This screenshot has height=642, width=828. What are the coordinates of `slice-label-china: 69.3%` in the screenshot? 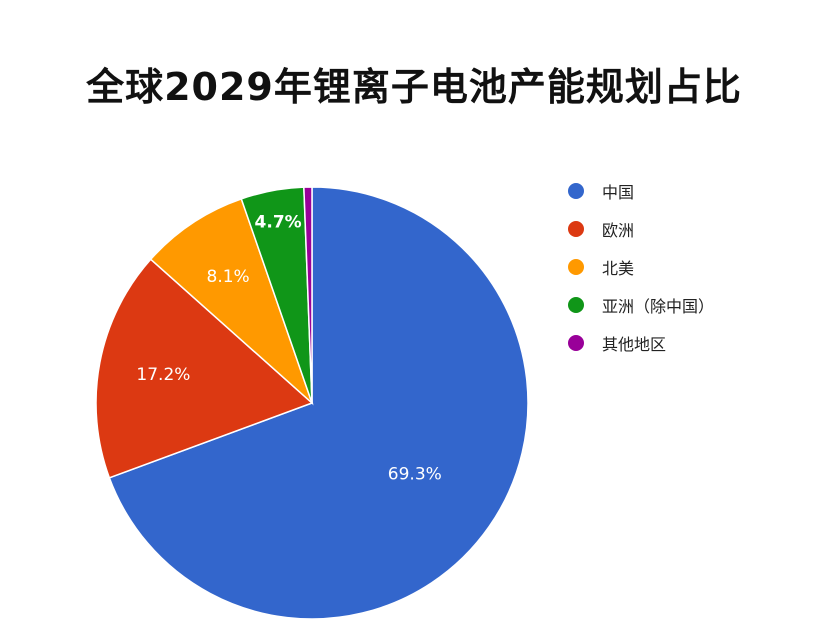 It's located at (415, 475).